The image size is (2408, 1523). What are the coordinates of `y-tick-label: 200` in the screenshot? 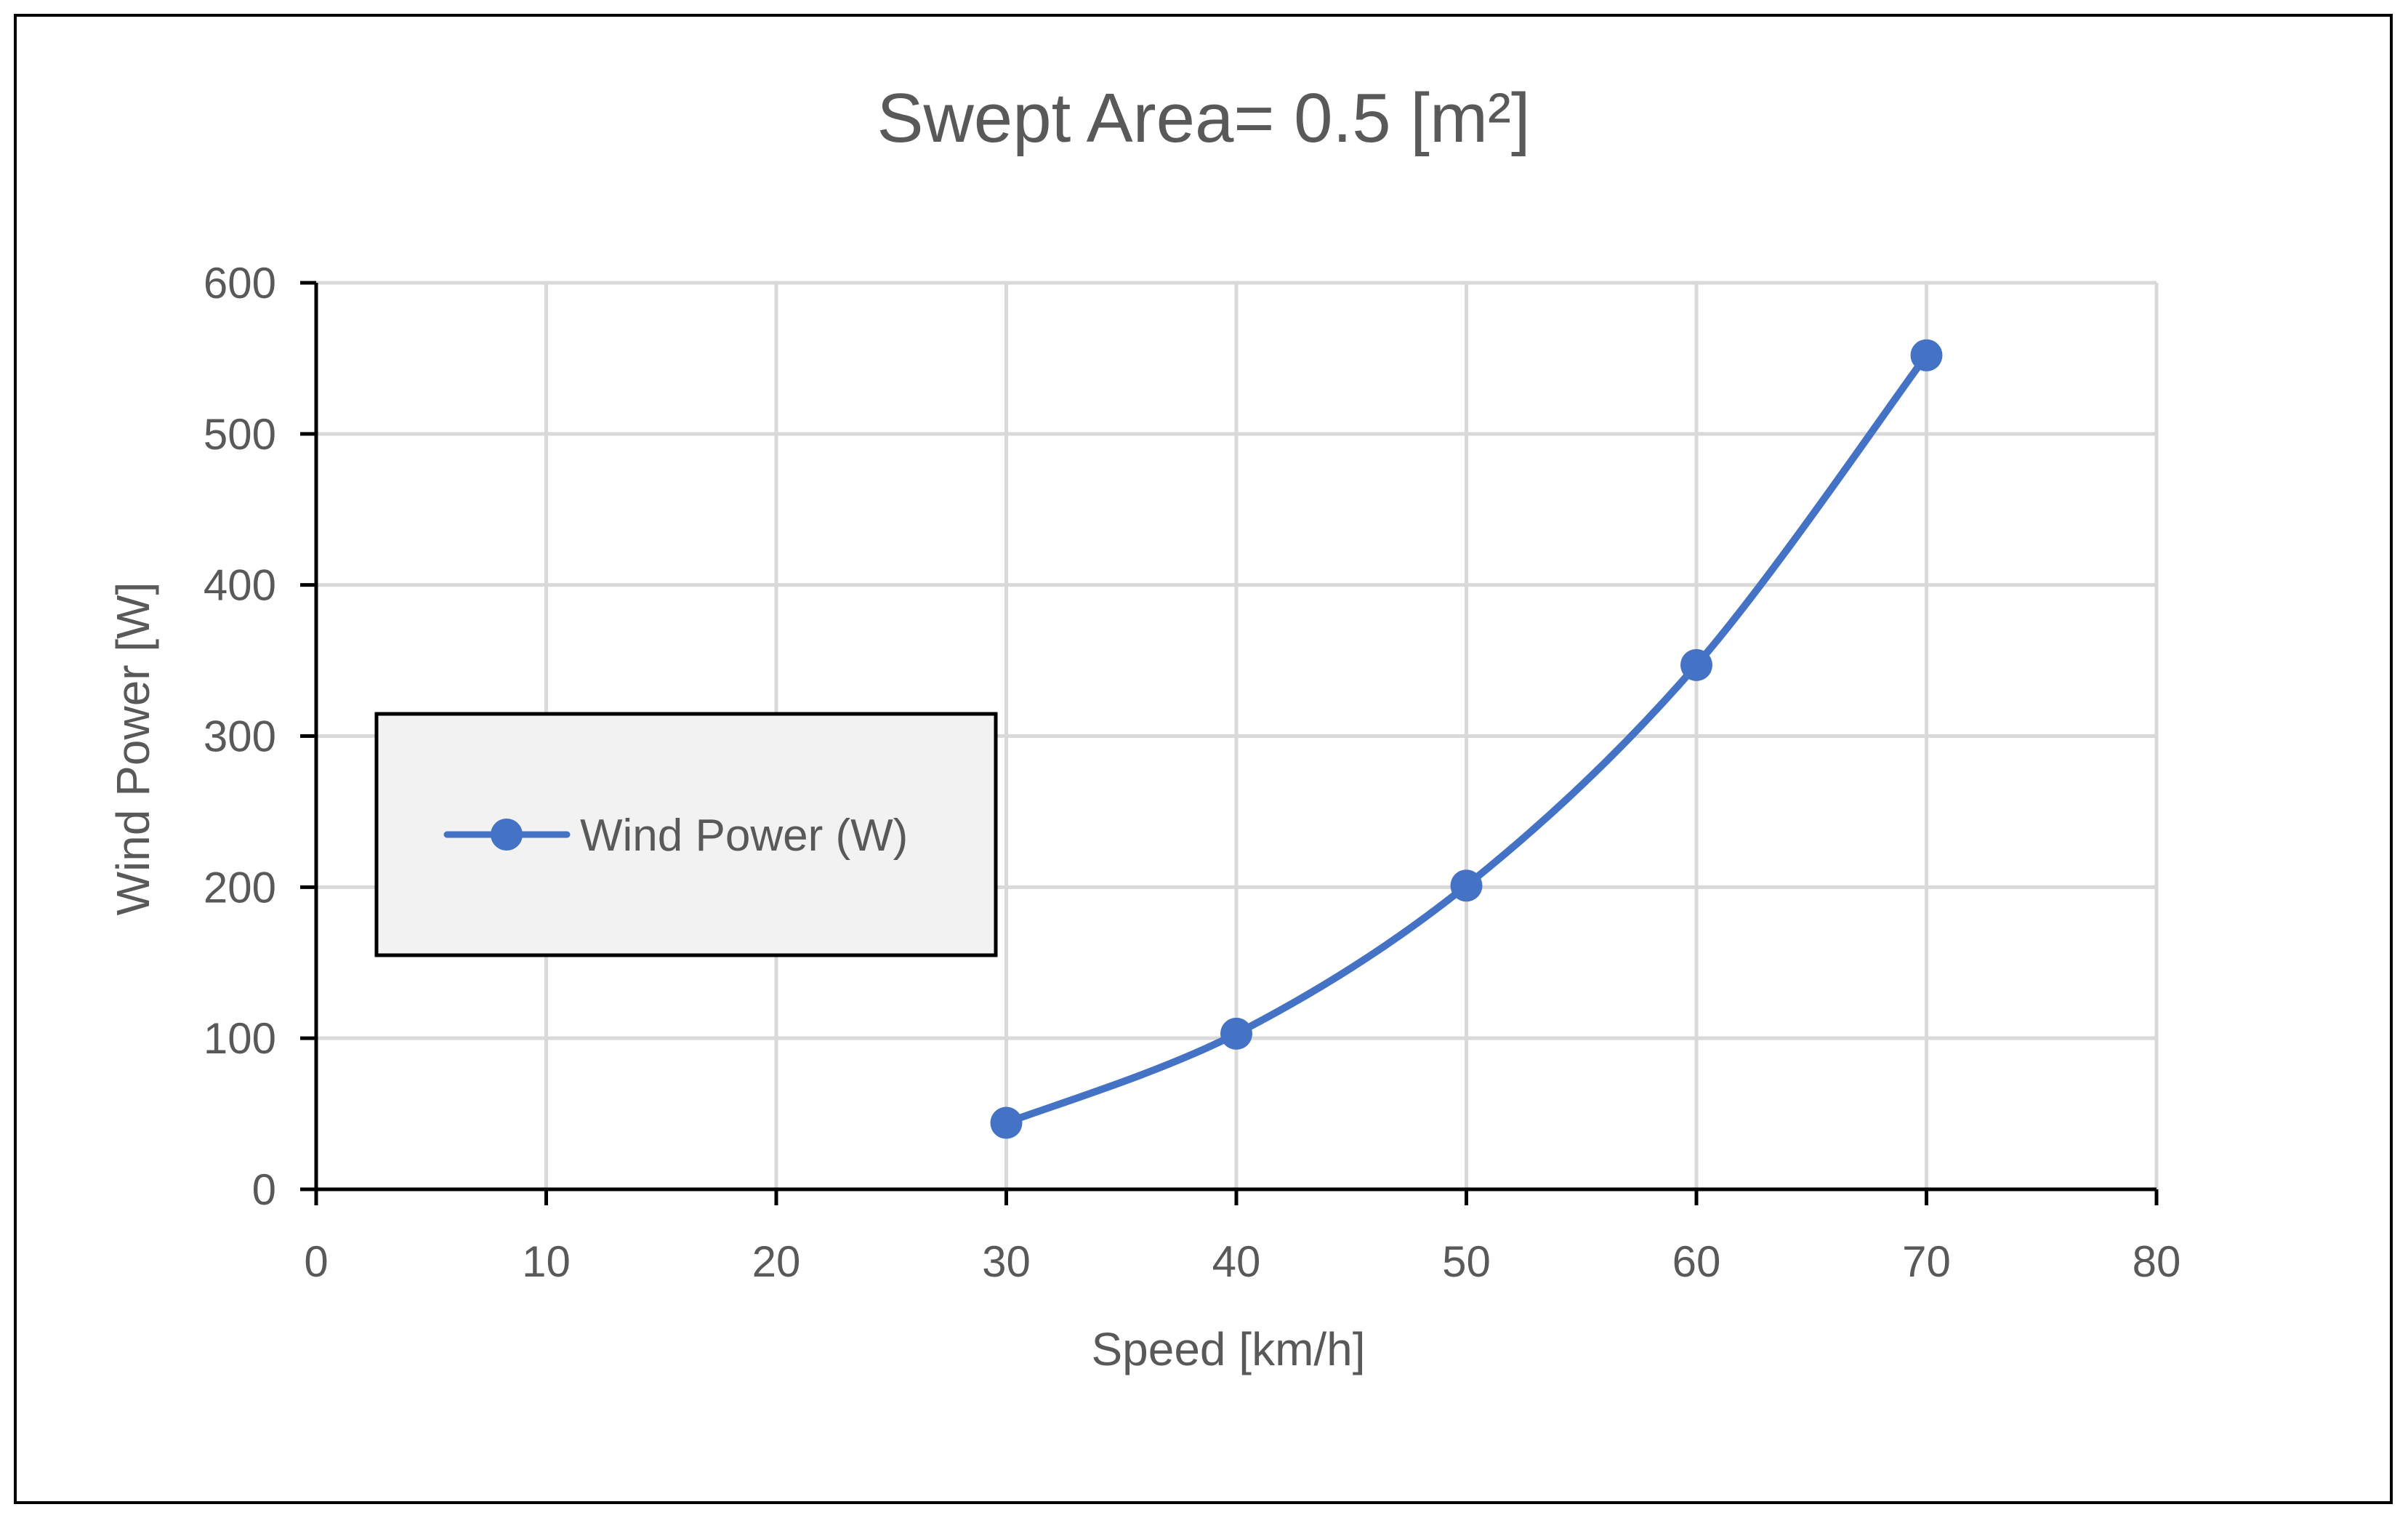 It's located at (240, 887).